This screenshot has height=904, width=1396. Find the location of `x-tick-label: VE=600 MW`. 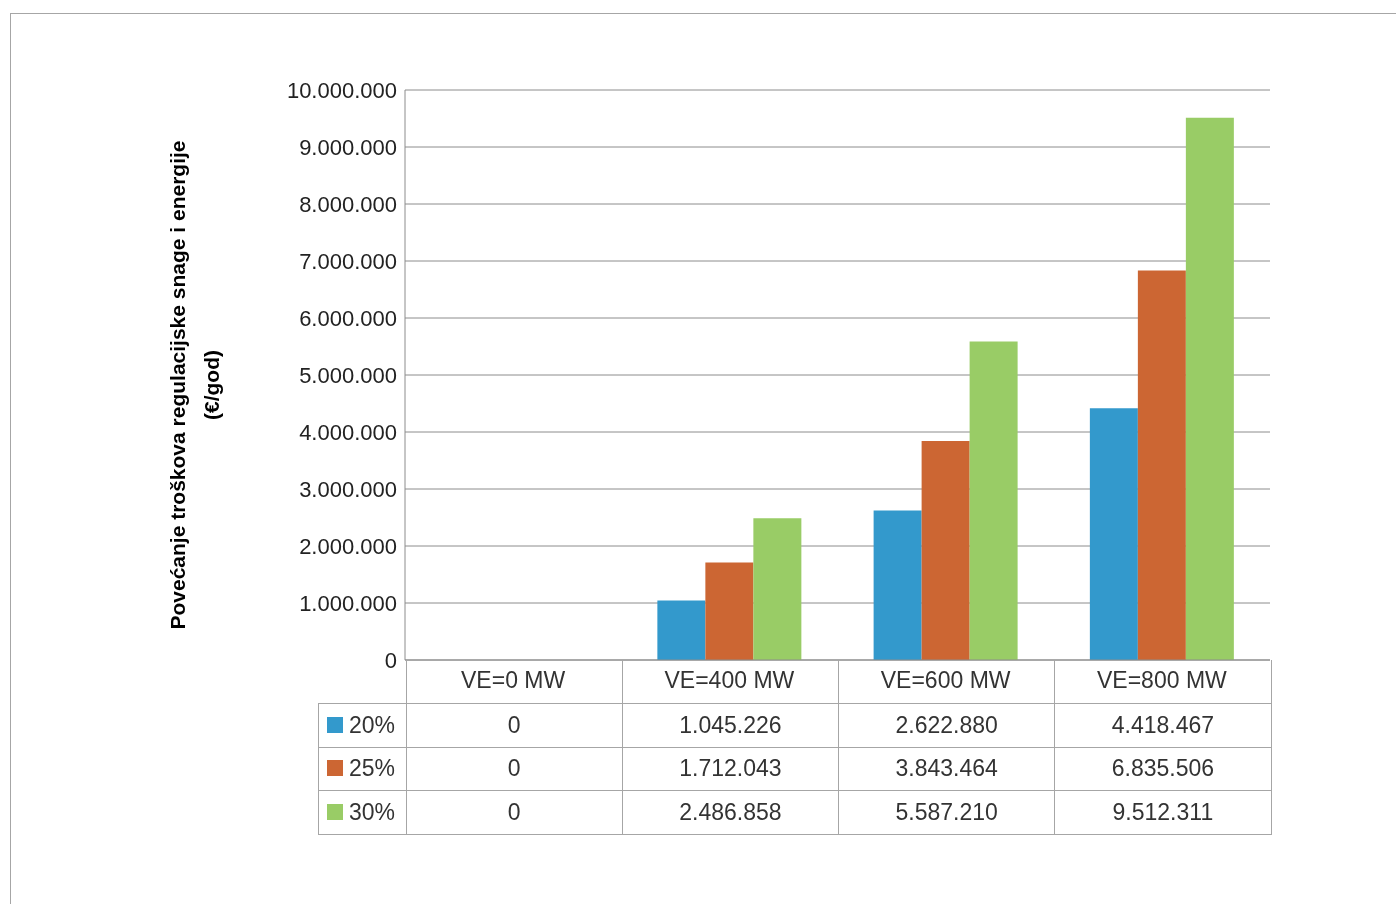

x-tick-label: VE=600 MW is located at coordinates (945, 680).